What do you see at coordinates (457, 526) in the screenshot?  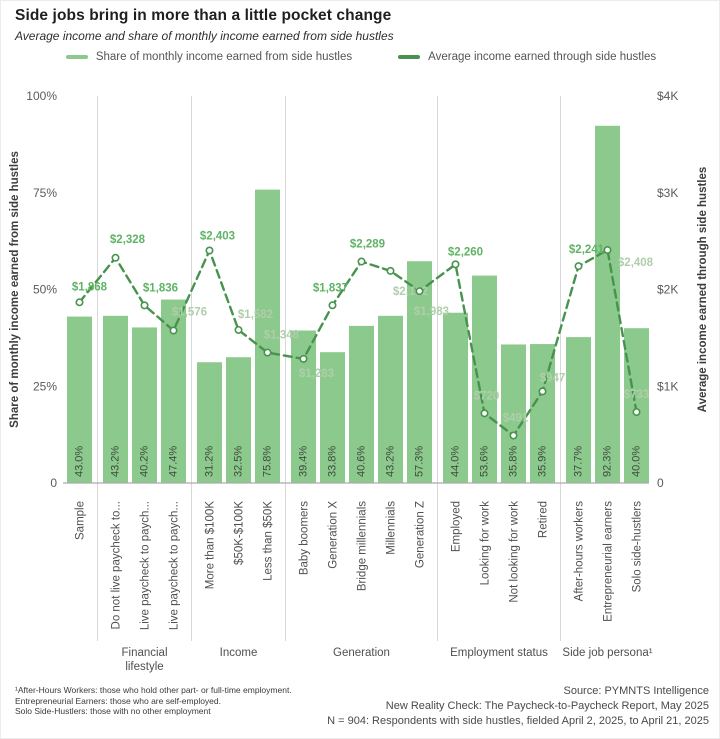 I see `x-axis-label: Employed` at bounding box center [457, 526].